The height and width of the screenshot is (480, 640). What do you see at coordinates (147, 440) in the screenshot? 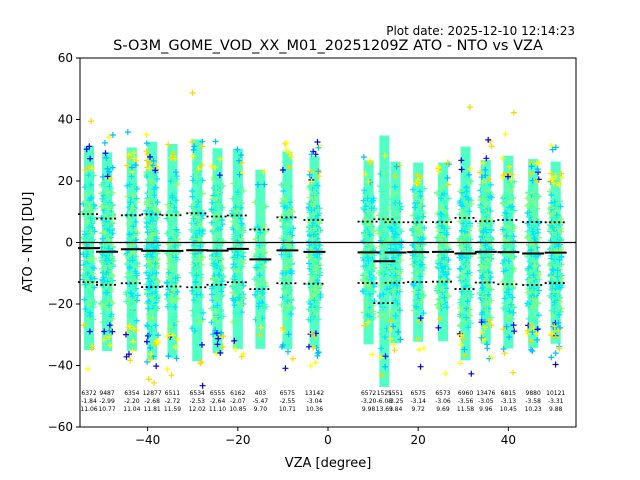
I see `x-tick-label: −40` at bounding box center [147, 440].